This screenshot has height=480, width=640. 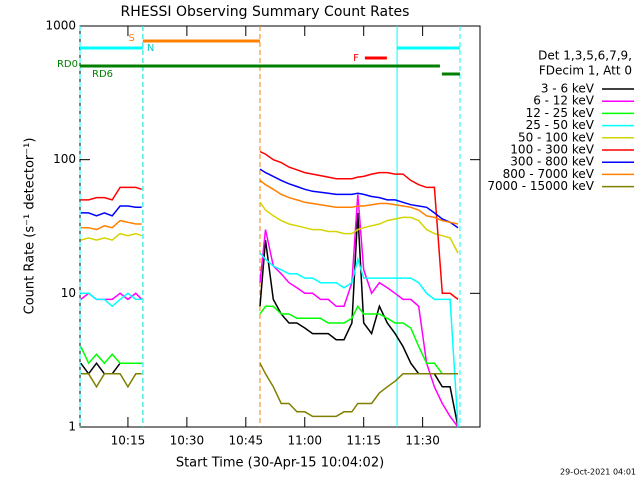 What do you see at coordinates (564, 101) in the screenshot?
I see `legend-label: 6 - 12 keV` at bounding box center [564, 101].